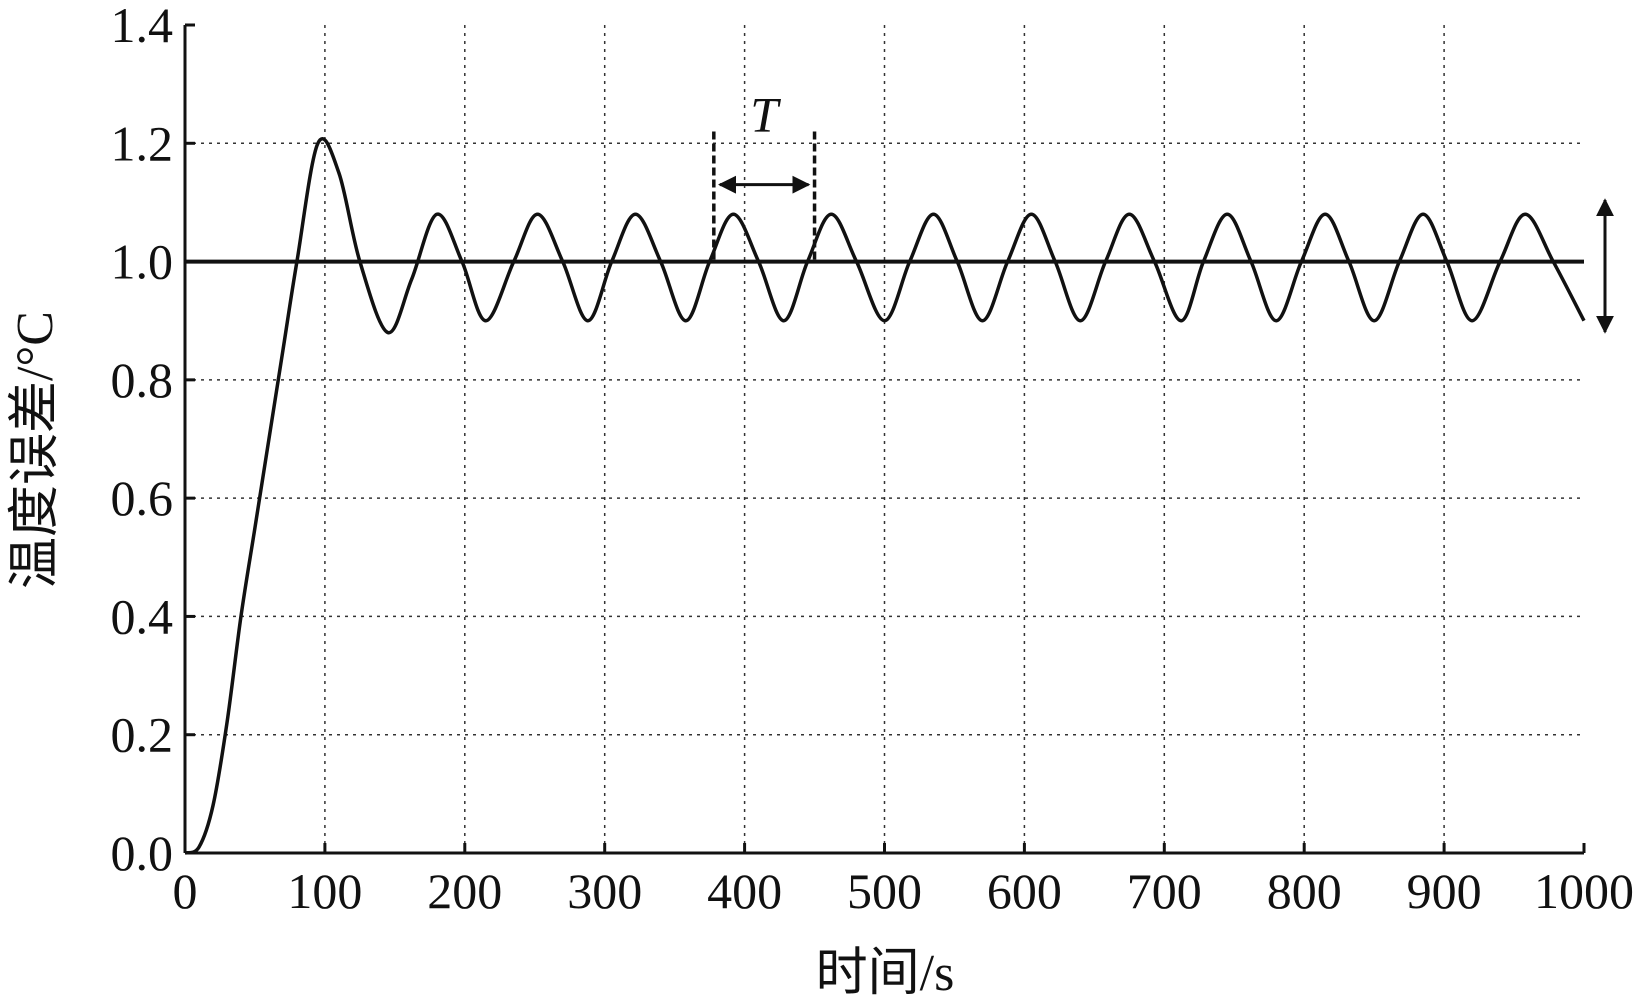  What do you see at coordinates (464, 891) in the screenshot?
I see `x-tick-label: 200` at bounding box center [464, 891].